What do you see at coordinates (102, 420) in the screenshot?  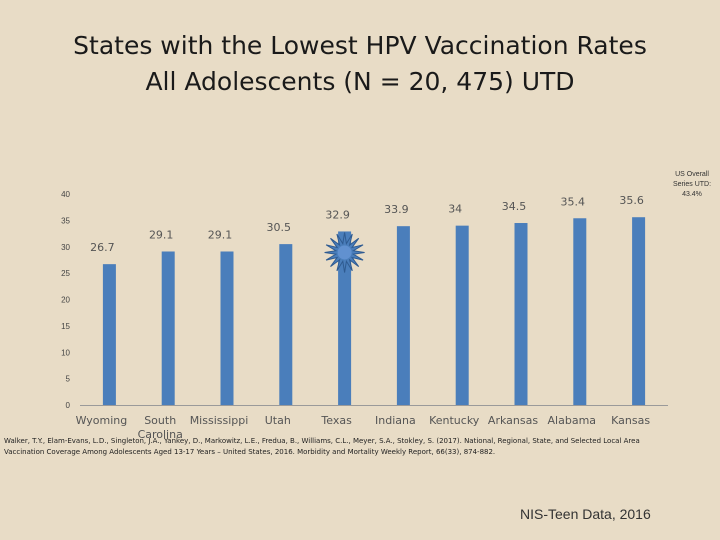 I see `category-label: Wyoming` at bounding box center [102, 420].